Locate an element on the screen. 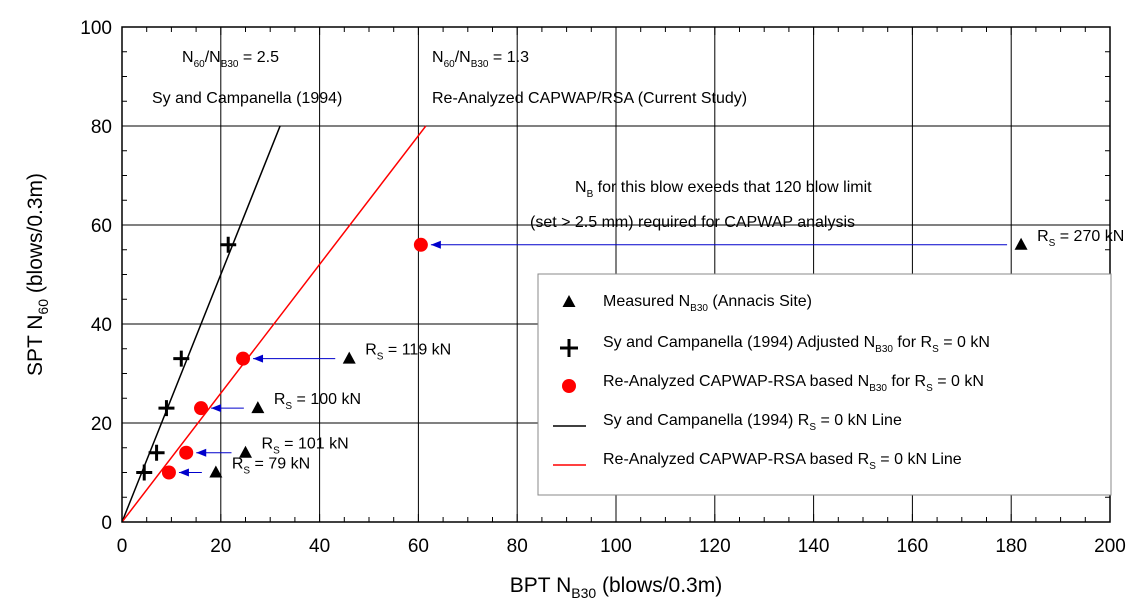 This screenshot has height=608, width=1148. fit-line is located at coordinates (201, 324).